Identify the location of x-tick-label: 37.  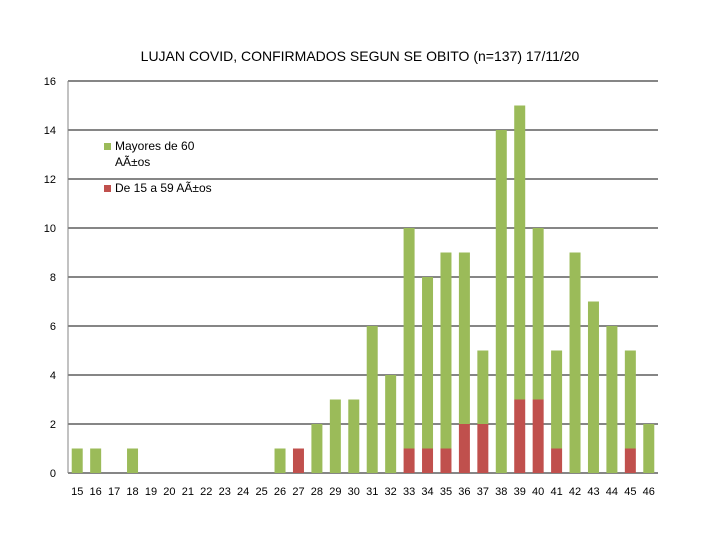
(483, 492).